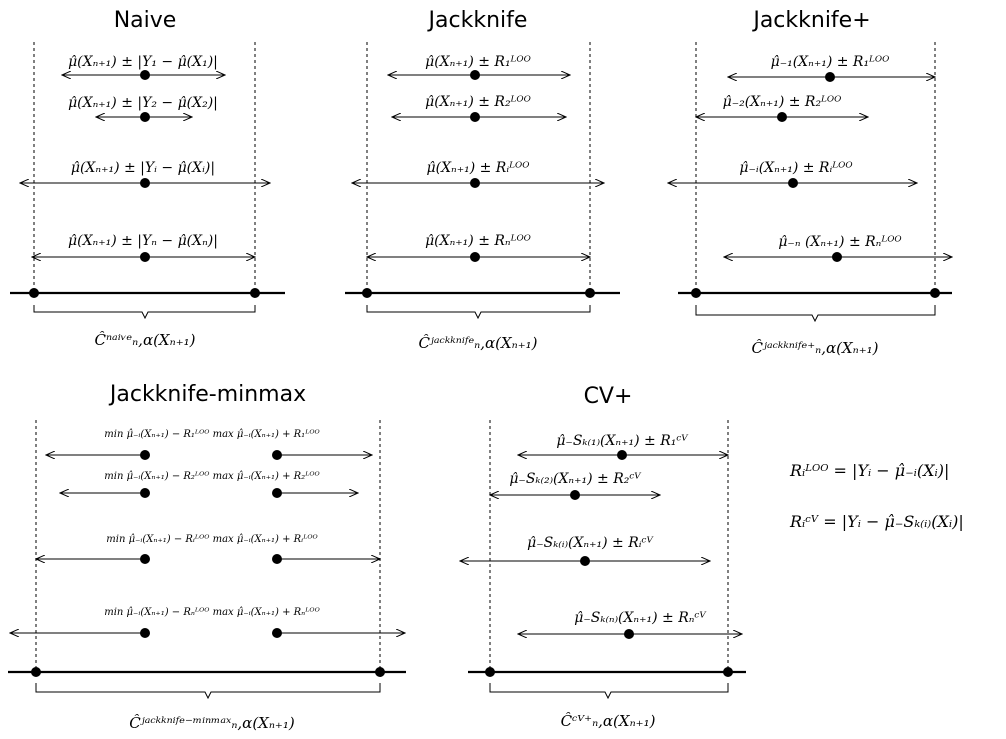 This screenshot has width=1006, height=739. I want to click on prediction-set-label: Ĉʲᵃᶜᵏᵏⁿⁱᶠᵉ⁺ₙ,α(Xₙ₊₁), so click(815, 348).